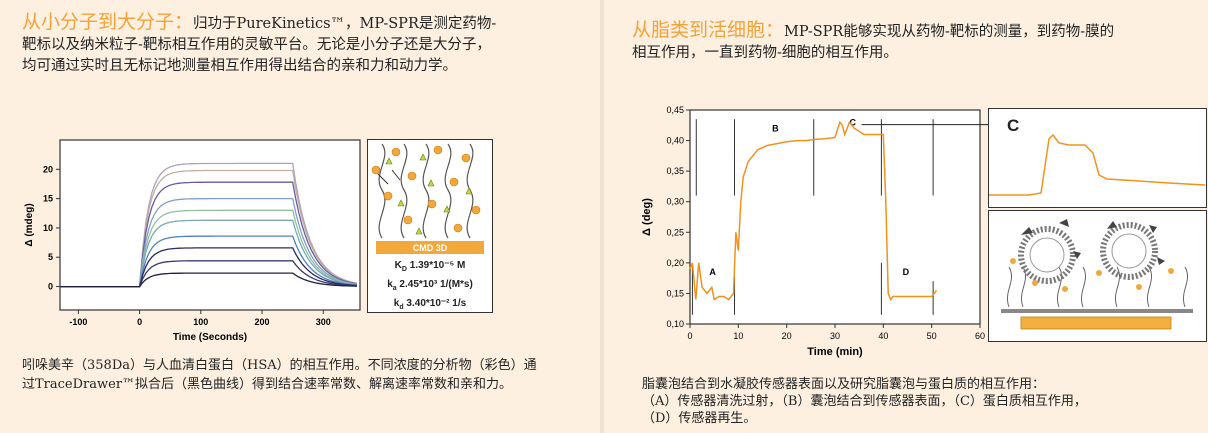 Image resolution: width=1208 pixels, height=433 pixels. What do you see at coordinates (675, 171) in the screenshot?
I see `y-tick-label: 0,35` at bounding box center [675, 171].